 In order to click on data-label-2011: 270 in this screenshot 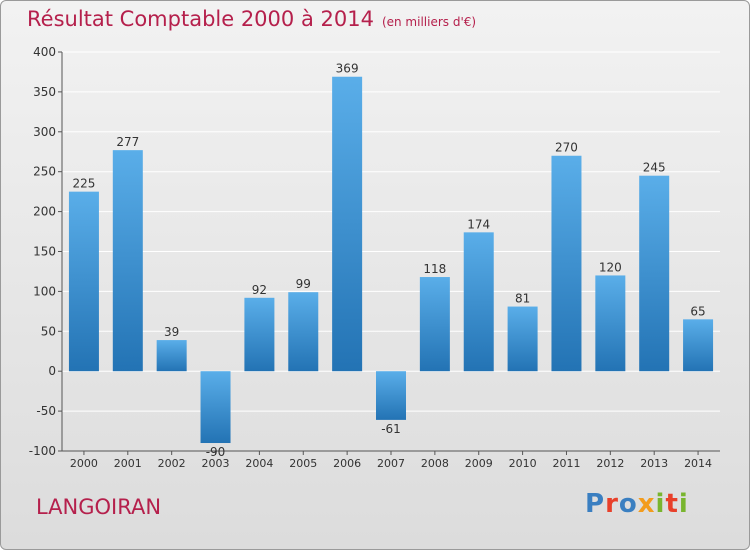, I will do `click(566, 148)`.